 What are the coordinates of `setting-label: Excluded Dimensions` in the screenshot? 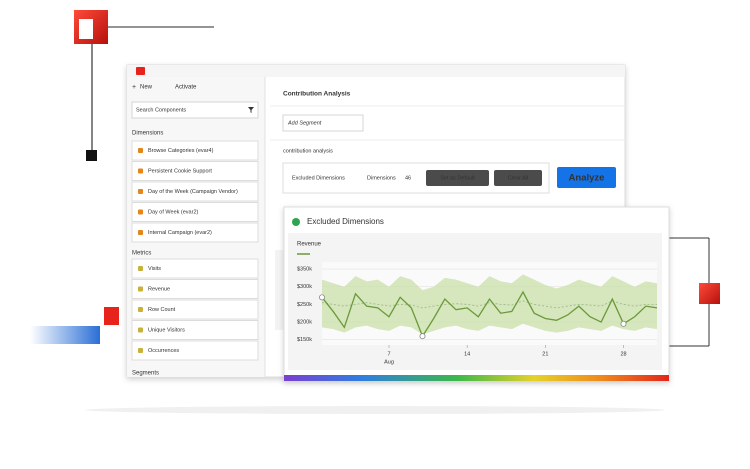 It's located at (318, 178).